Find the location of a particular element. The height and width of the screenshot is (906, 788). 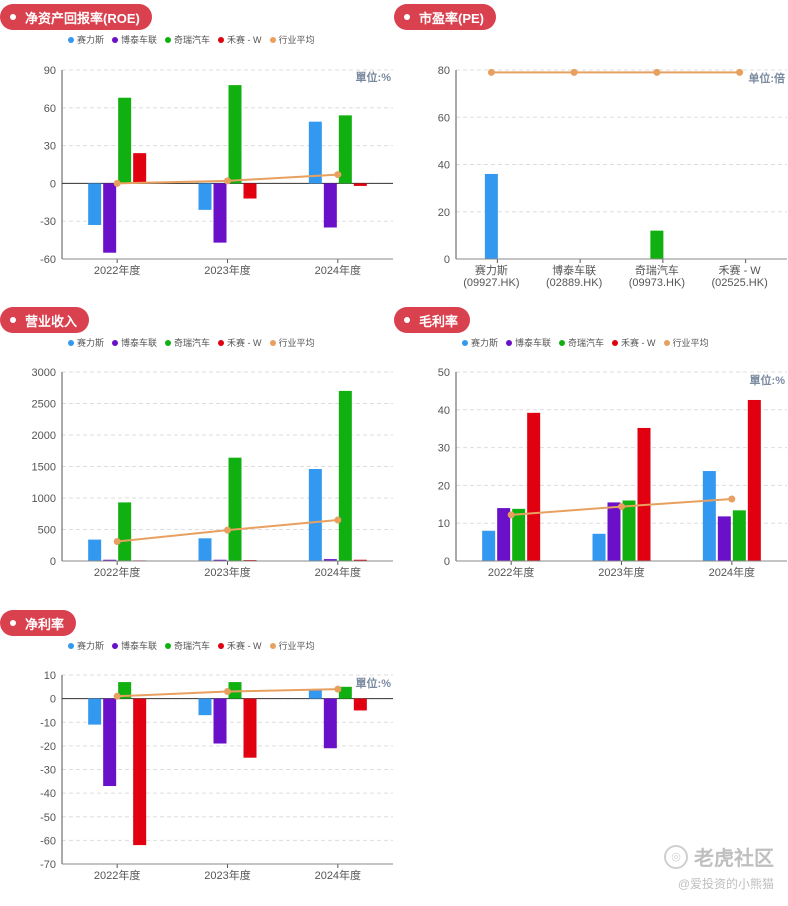

y-tick-label: 40 is located at coordinates (444, 166).